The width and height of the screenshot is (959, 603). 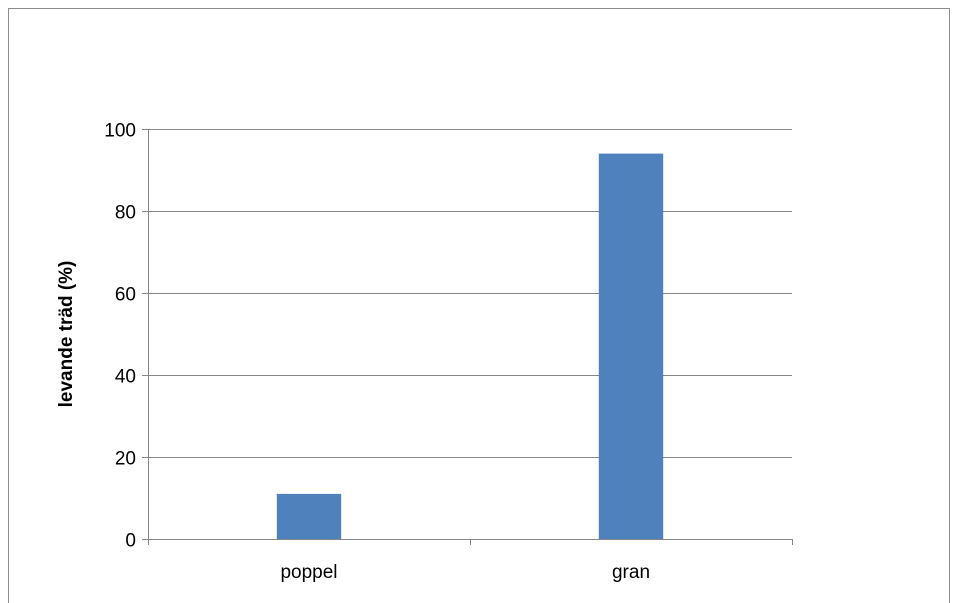 I want to click on y-tick-label: 20, so click(x=125, y=459).